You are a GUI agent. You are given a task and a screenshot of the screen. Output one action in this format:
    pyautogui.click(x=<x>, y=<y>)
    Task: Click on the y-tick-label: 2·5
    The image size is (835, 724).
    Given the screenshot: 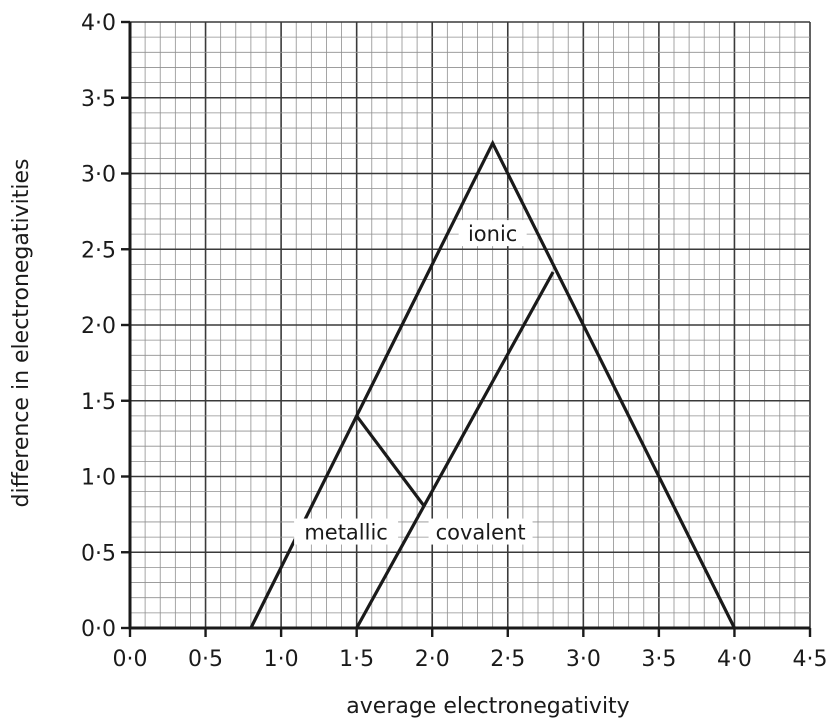 What is the action you would take?
    pyautogui.click(x=98, y=250)
    